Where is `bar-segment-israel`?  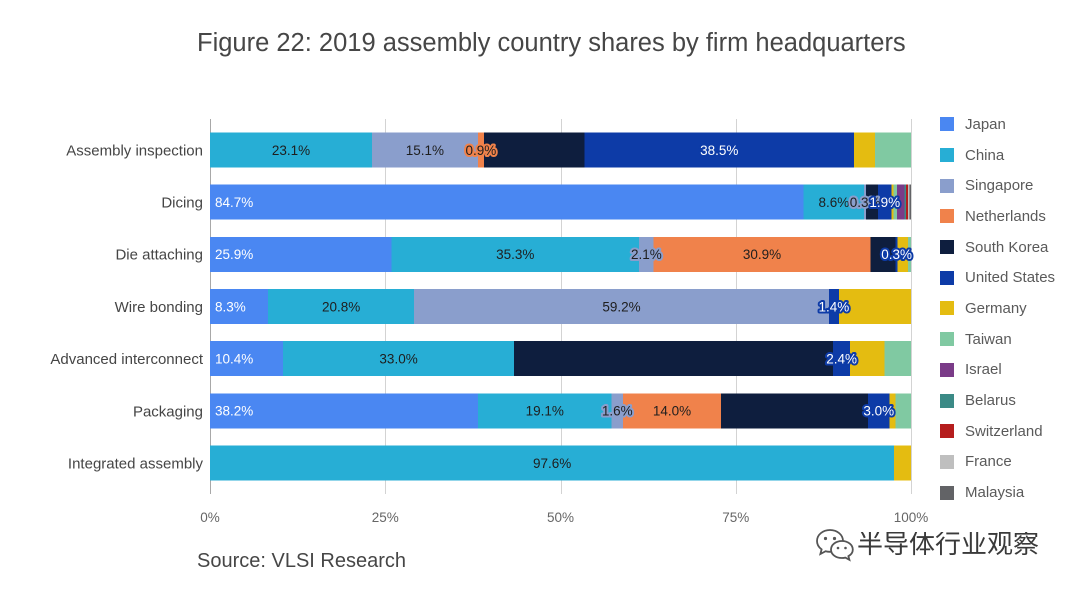 bar-segment-israel is located at coordinates (900, 202).